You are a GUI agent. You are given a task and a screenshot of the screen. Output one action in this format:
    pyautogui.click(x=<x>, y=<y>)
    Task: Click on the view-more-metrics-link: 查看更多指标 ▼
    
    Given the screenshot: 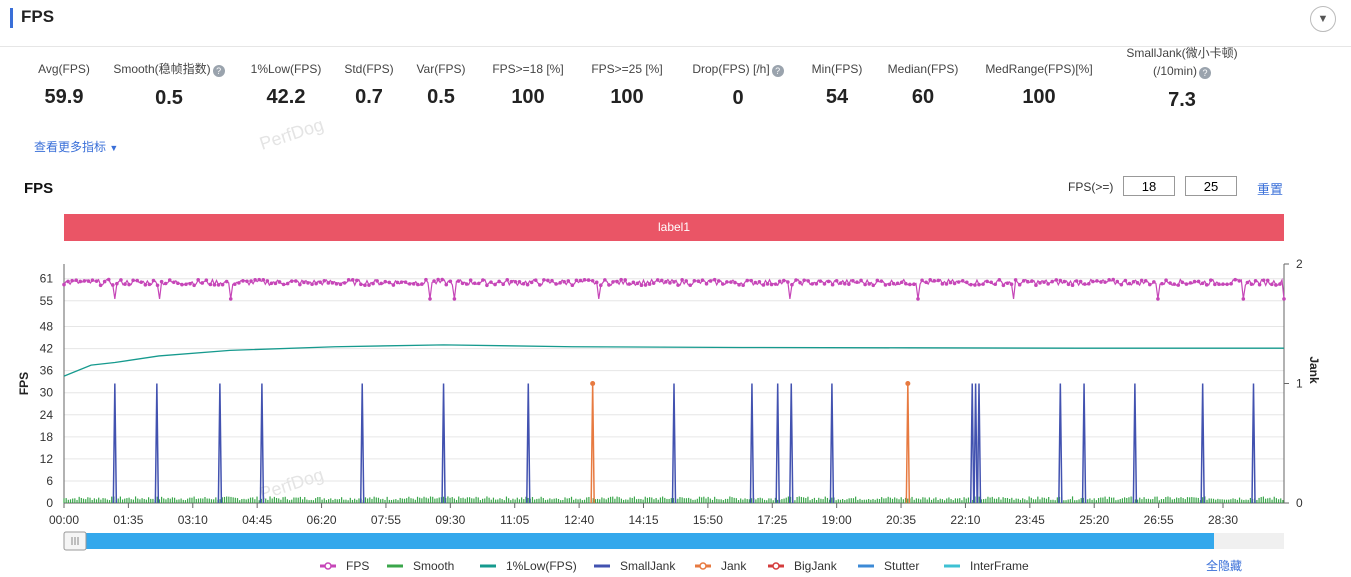 What is the action you would take?
    pyautogui.click(x=76, y=147)
    